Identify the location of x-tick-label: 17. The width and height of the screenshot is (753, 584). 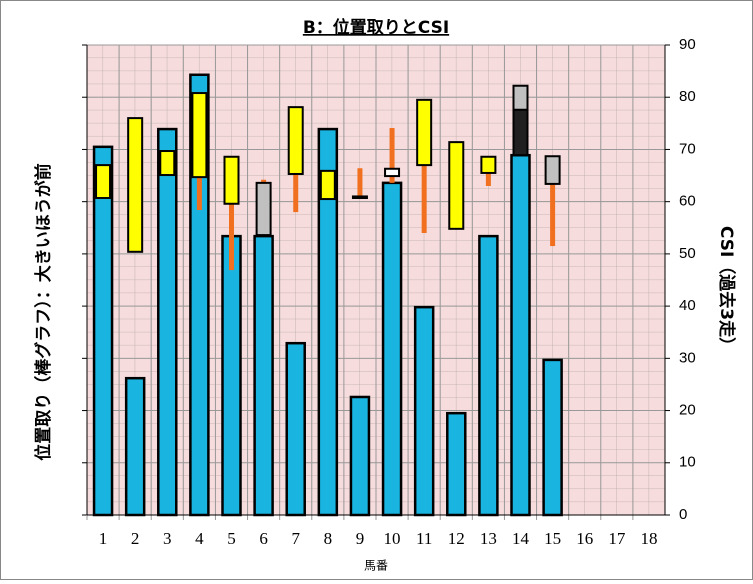
(617, 538).